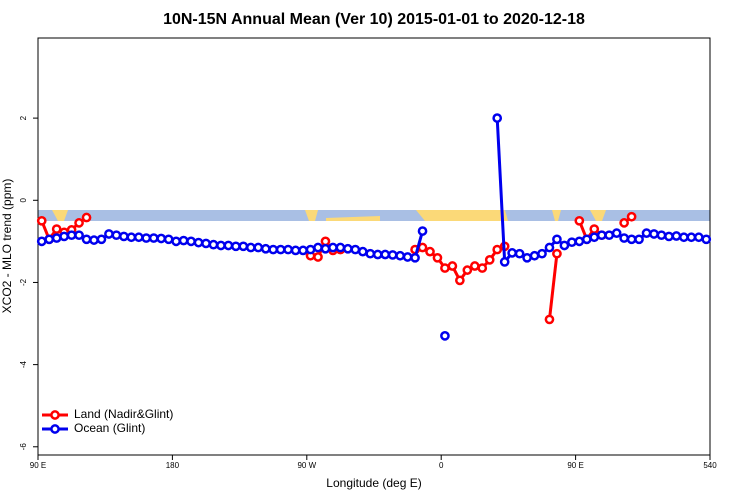  What do you see at coordinates (441, 465) in the screenshot?
I see `x-tick-label: 0` at bounding box center [441, 465].